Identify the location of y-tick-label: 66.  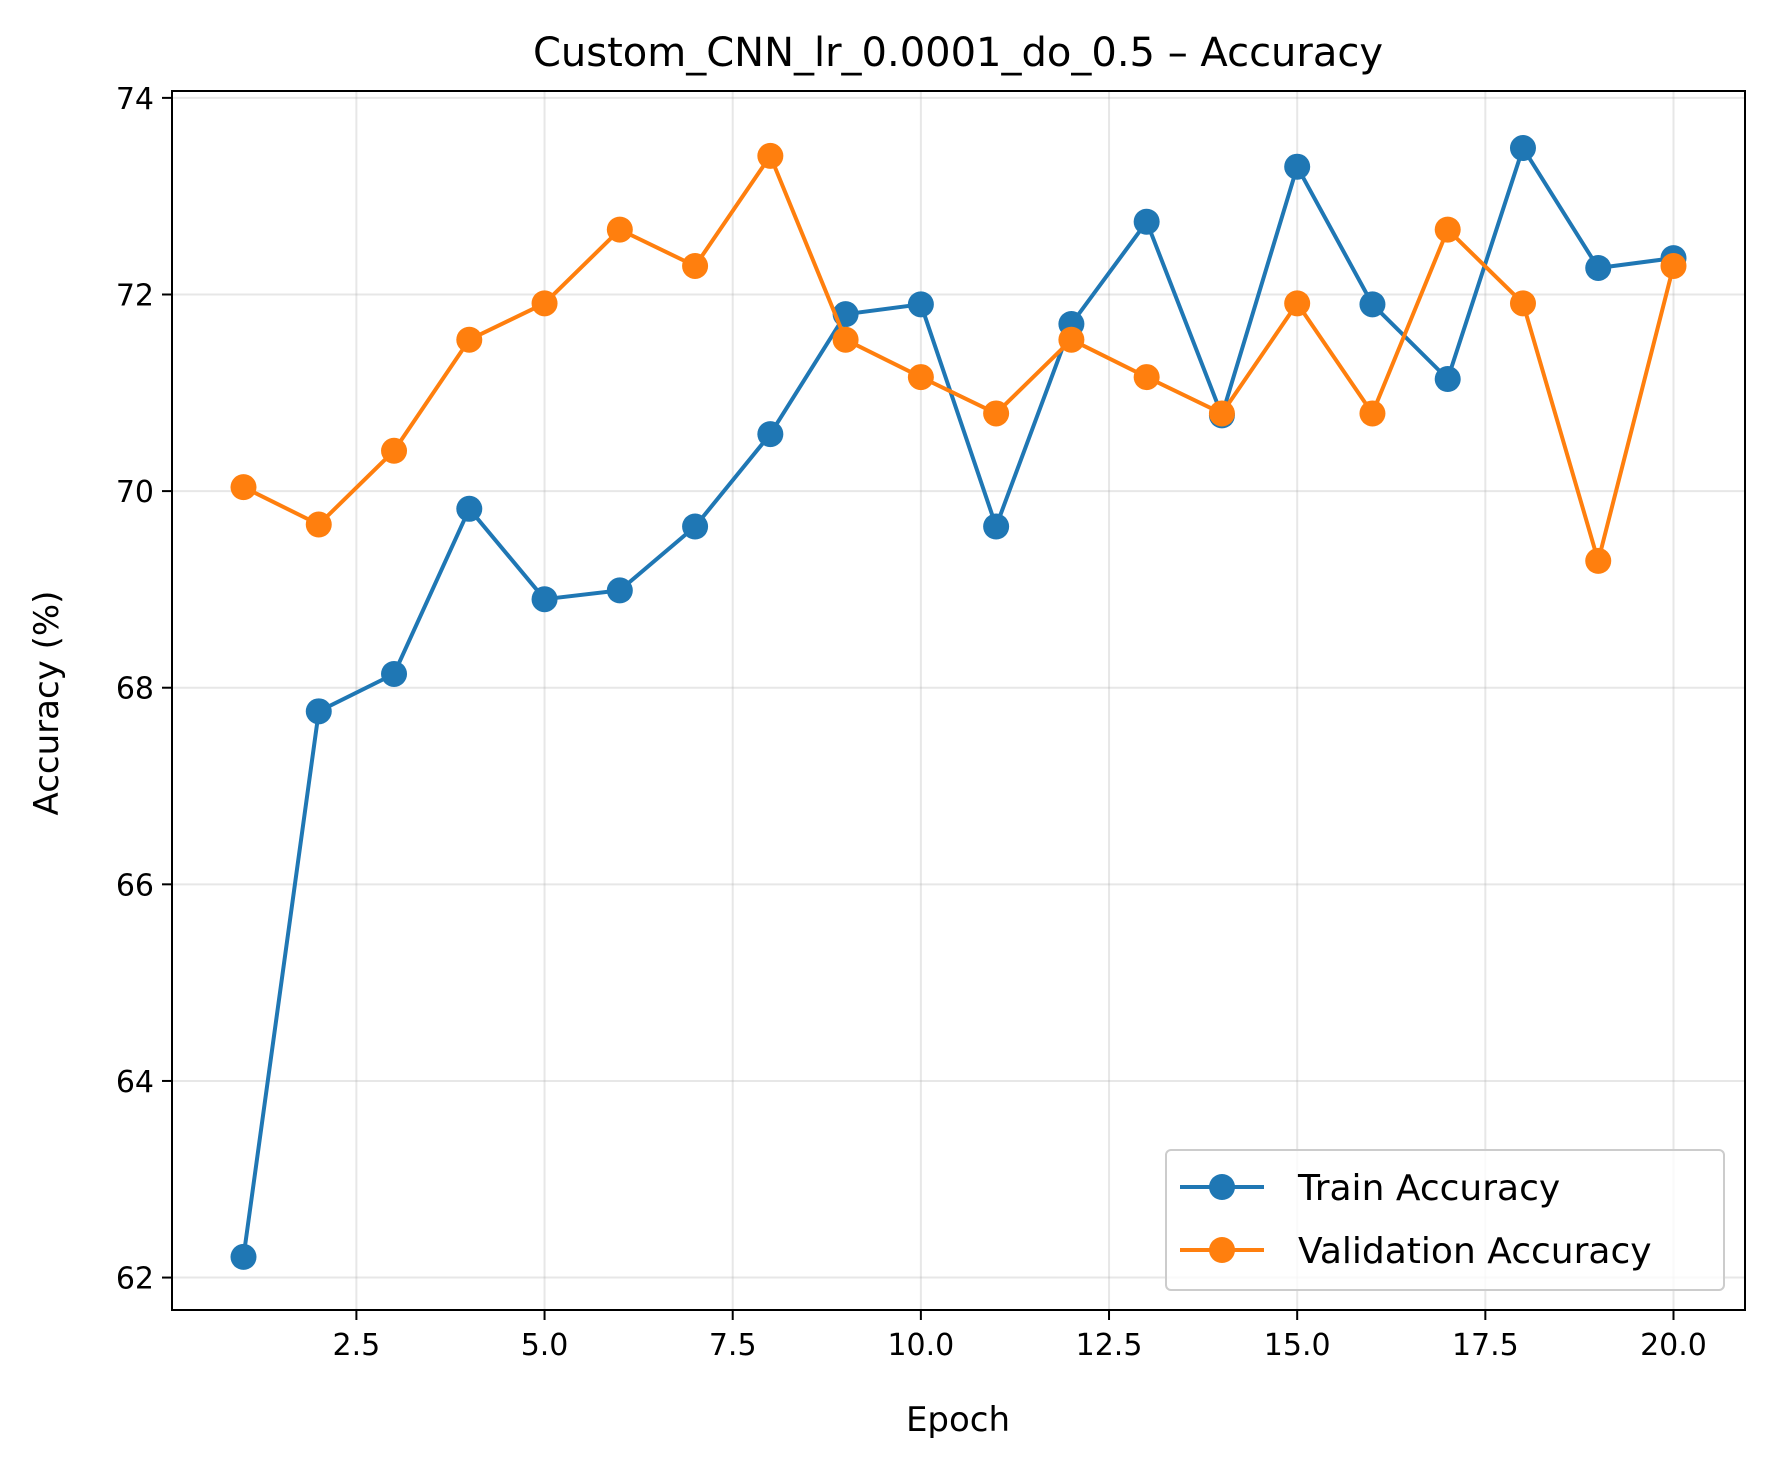
(135, 885).